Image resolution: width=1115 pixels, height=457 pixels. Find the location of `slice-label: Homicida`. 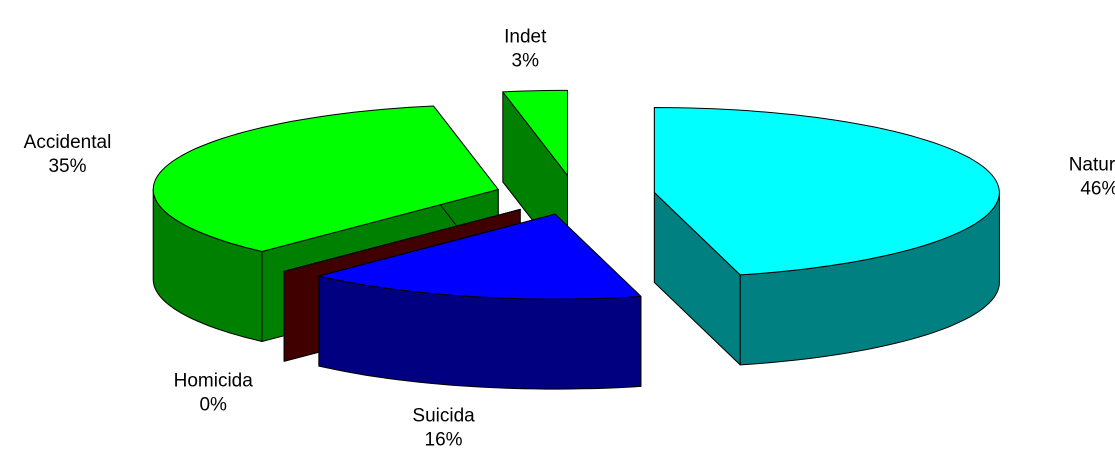

slice-label: Homicida is located at coordinates (214, 380).